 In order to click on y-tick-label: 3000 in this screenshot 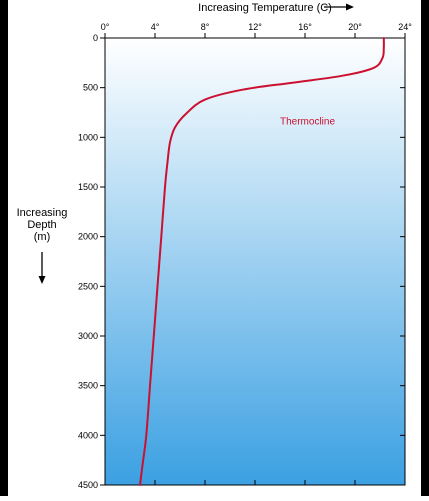, I will do `click(88, 336)`.